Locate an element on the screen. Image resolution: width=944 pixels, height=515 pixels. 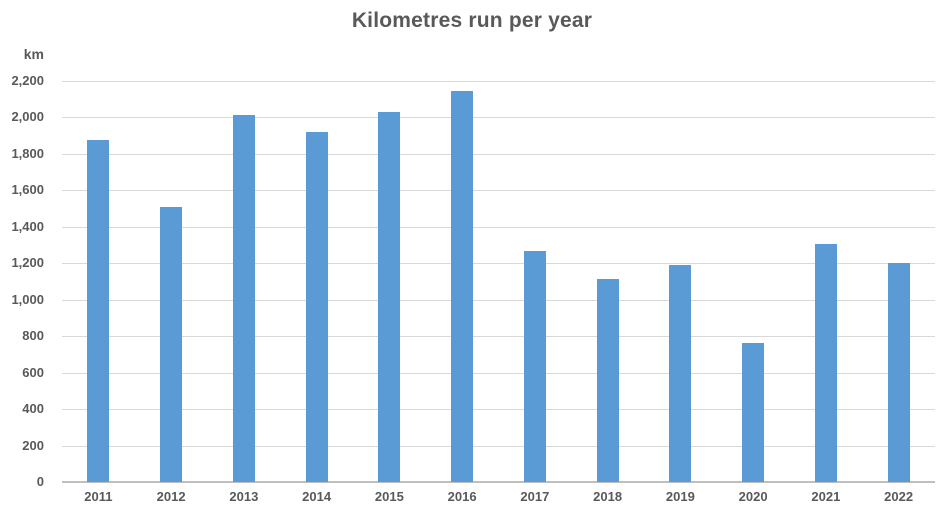
x-axis-line is located at coordinates (498, 482).